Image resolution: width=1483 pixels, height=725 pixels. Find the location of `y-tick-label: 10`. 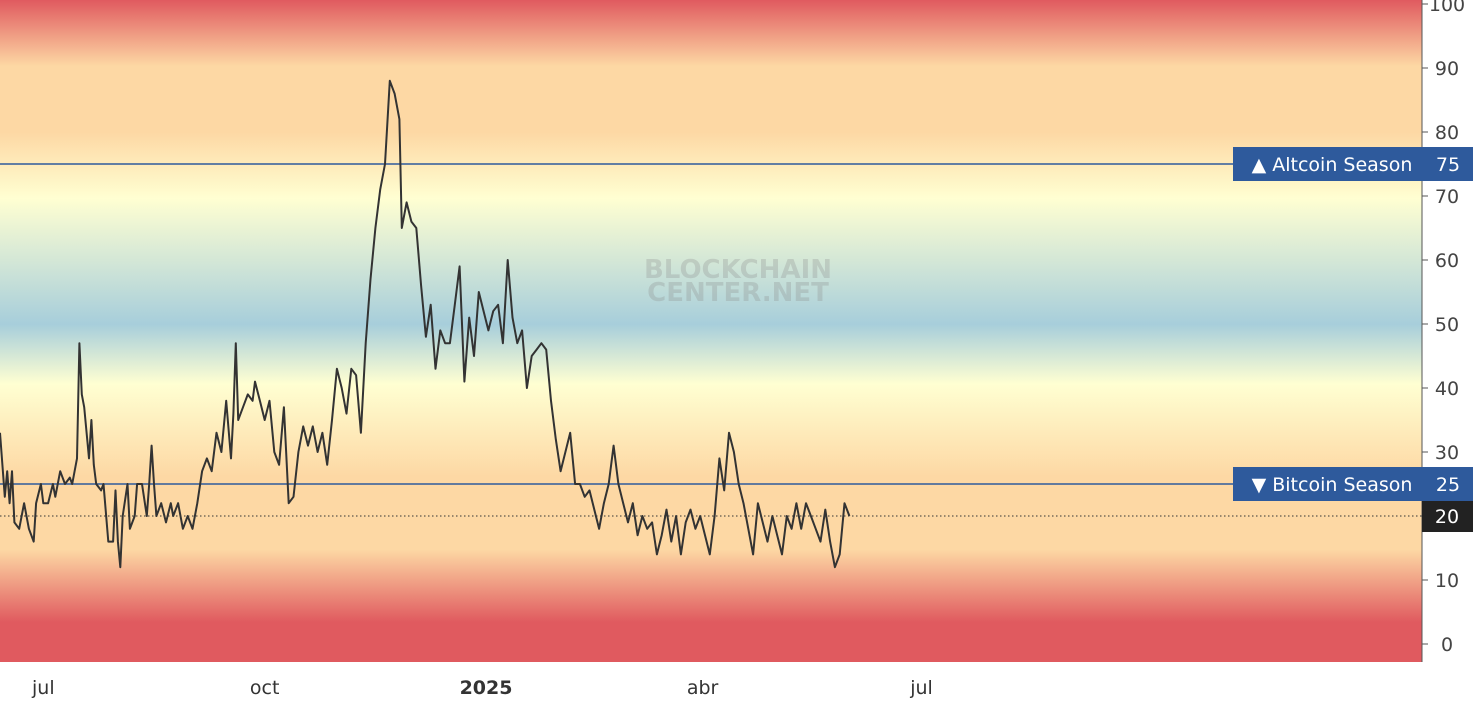

y-tick-label: 10 is located at coordinates (1447, 581).